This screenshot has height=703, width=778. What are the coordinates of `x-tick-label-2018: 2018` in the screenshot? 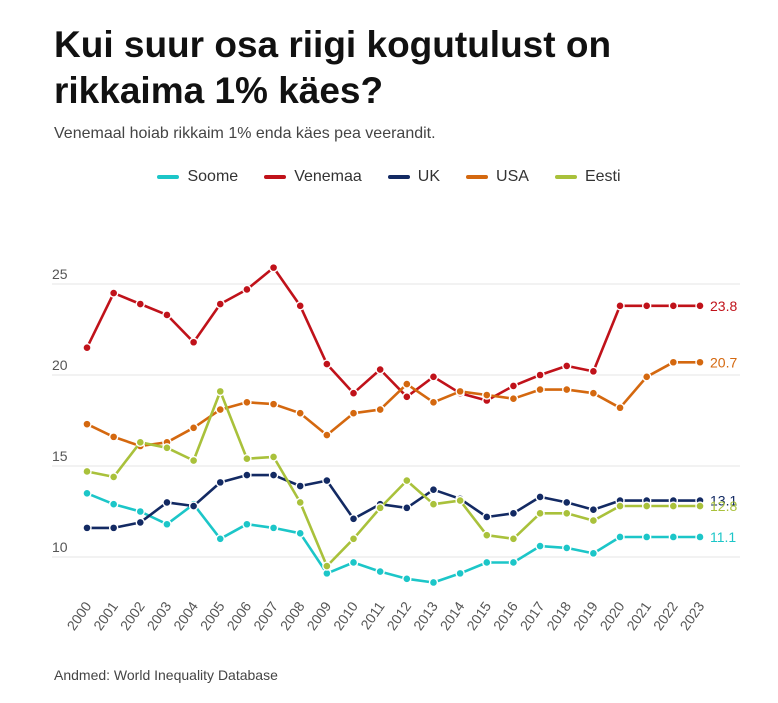 It's located at (558, 615).